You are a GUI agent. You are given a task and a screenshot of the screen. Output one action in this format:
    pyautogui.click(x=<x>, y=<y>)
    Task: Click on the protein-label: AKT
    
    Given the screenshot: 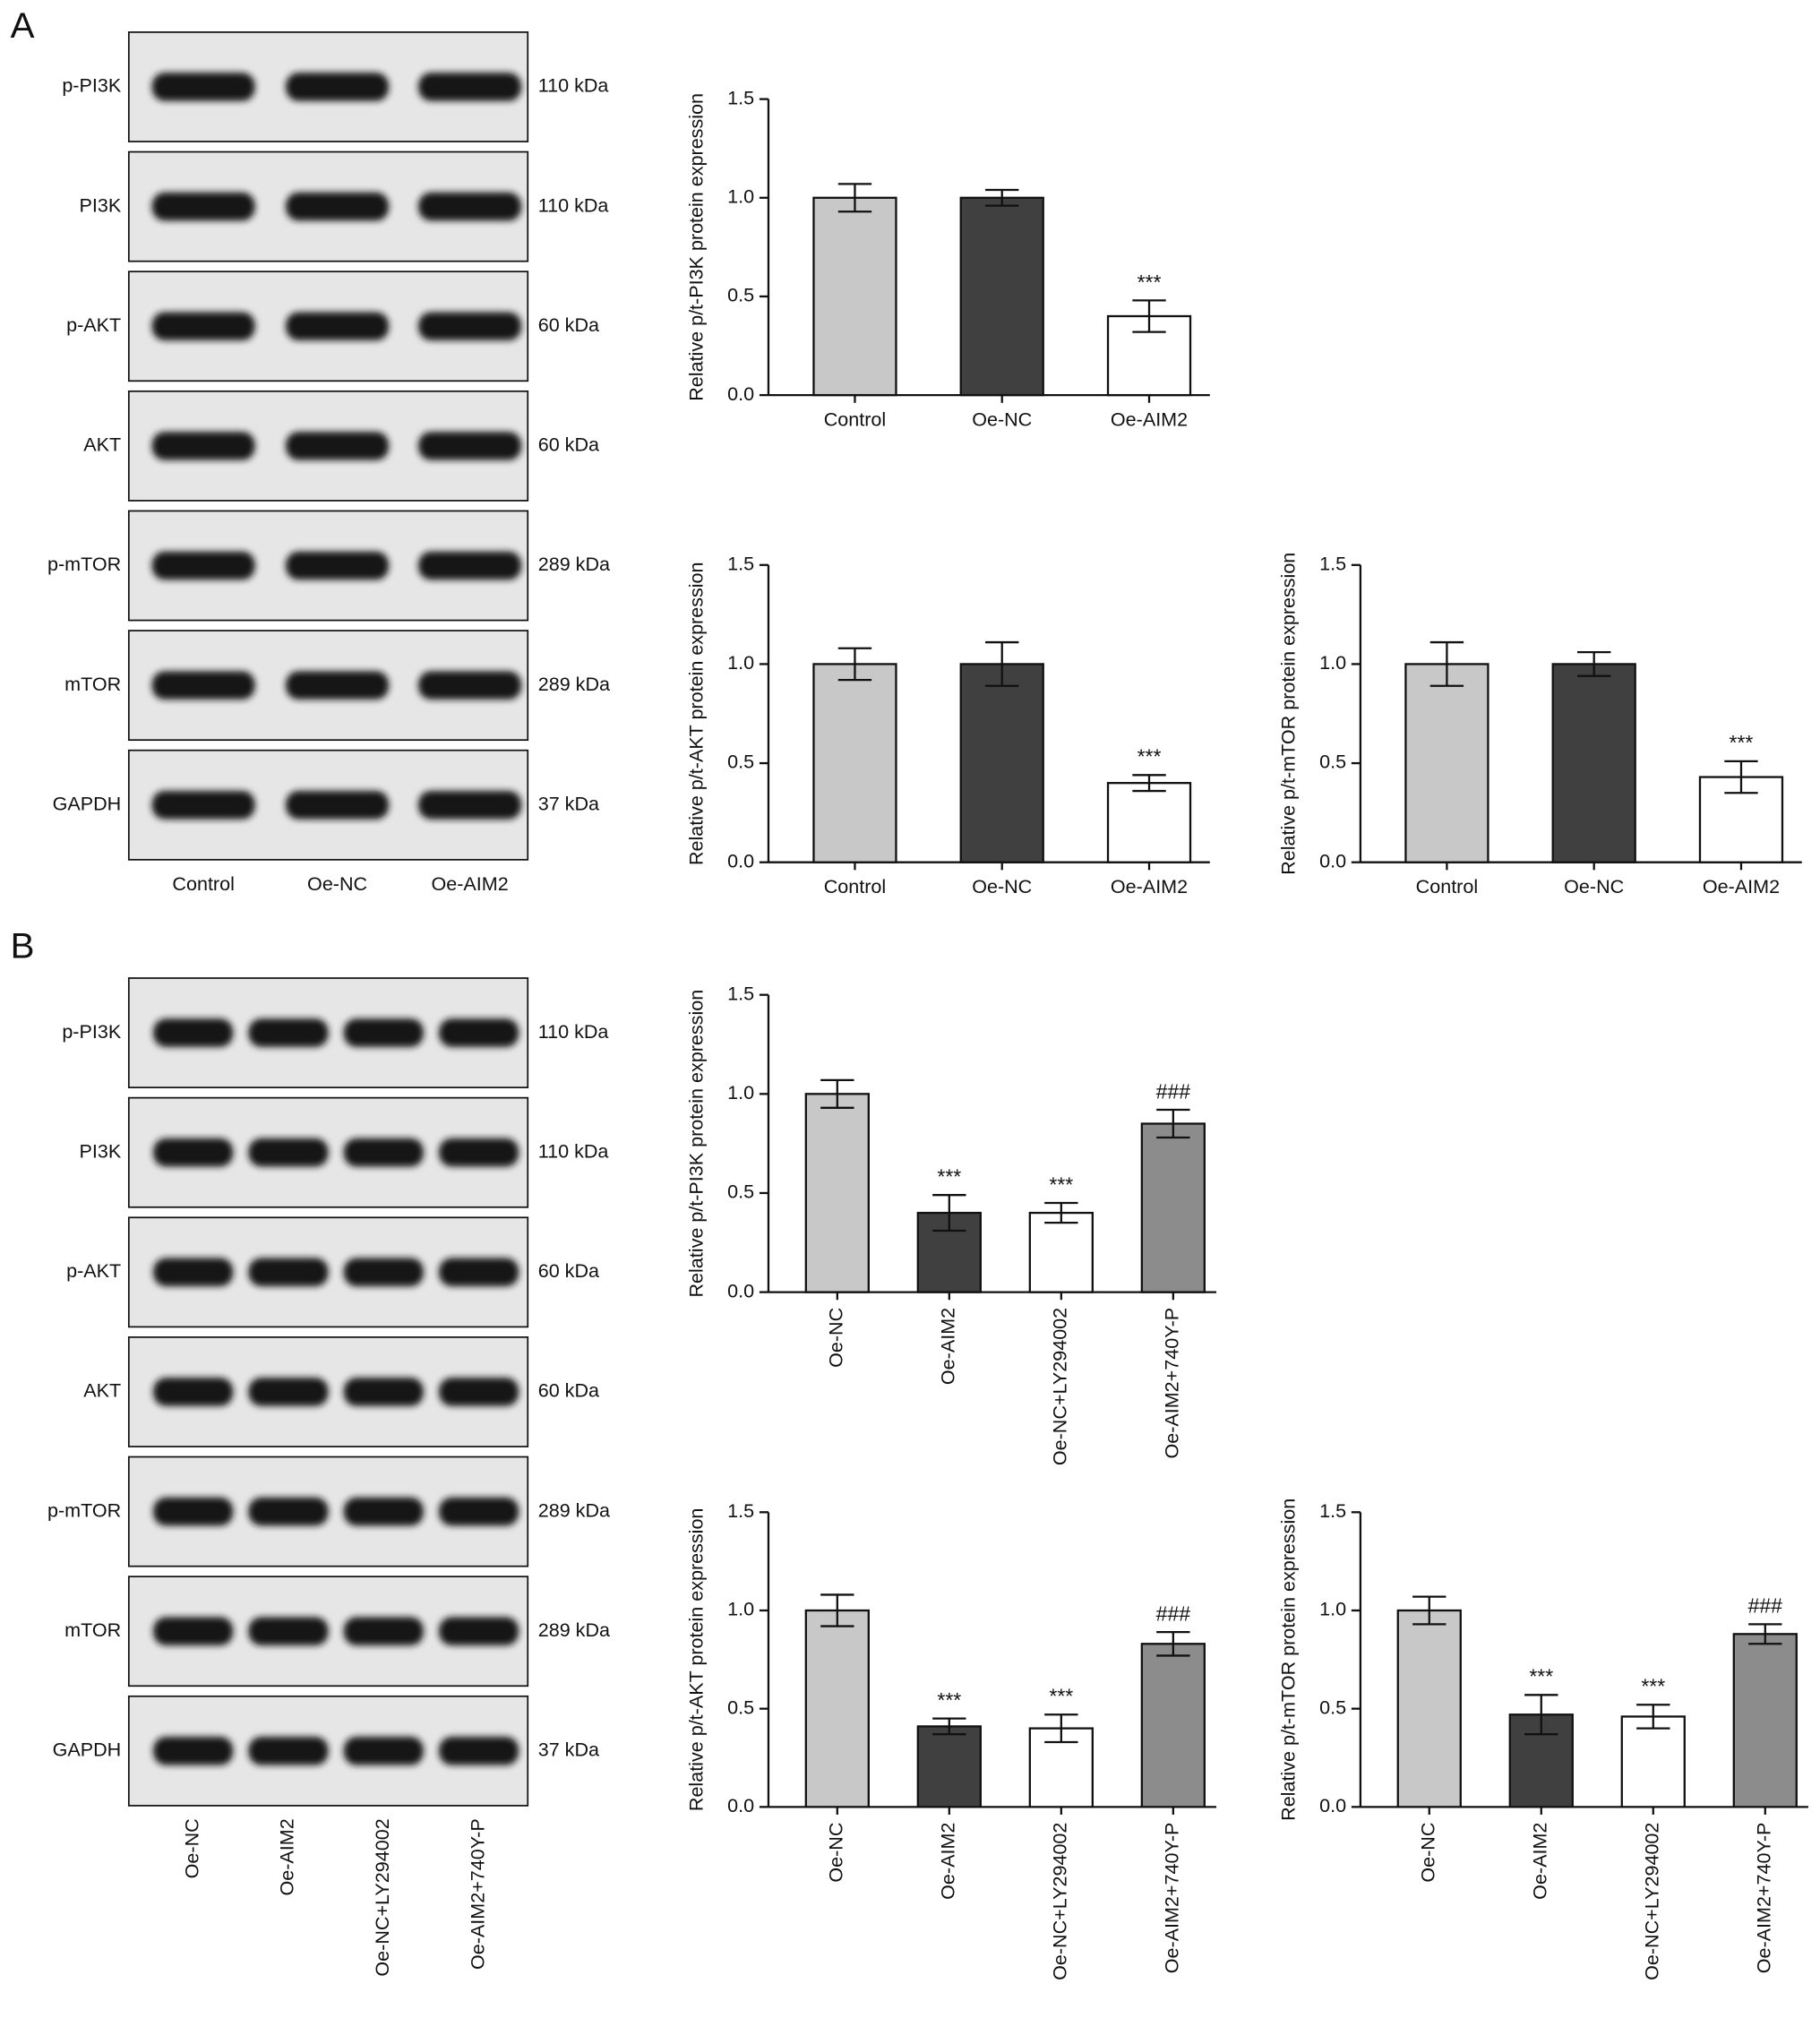 What is the action you would take?
    pyautogui.click(x=102, y=1390)
    